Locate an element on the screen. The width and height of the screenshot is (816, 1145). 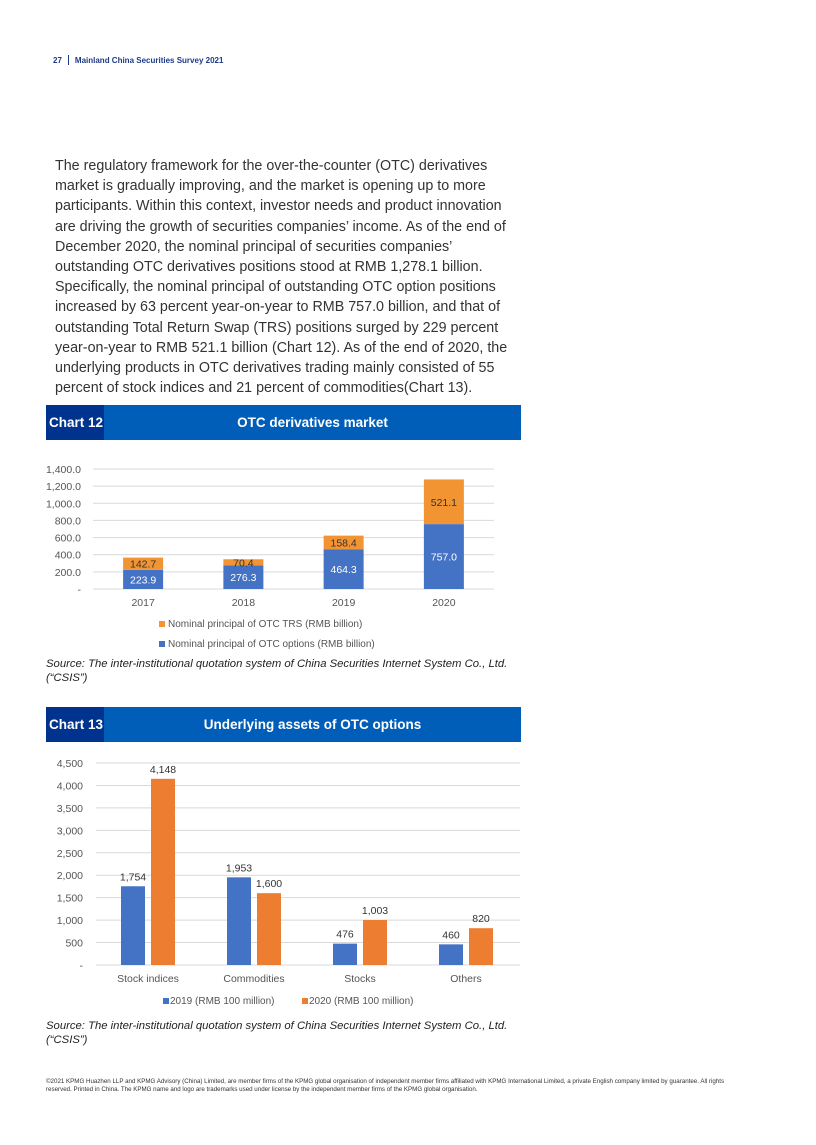
data-label: 521.1 is located at coordinates (444, 503).